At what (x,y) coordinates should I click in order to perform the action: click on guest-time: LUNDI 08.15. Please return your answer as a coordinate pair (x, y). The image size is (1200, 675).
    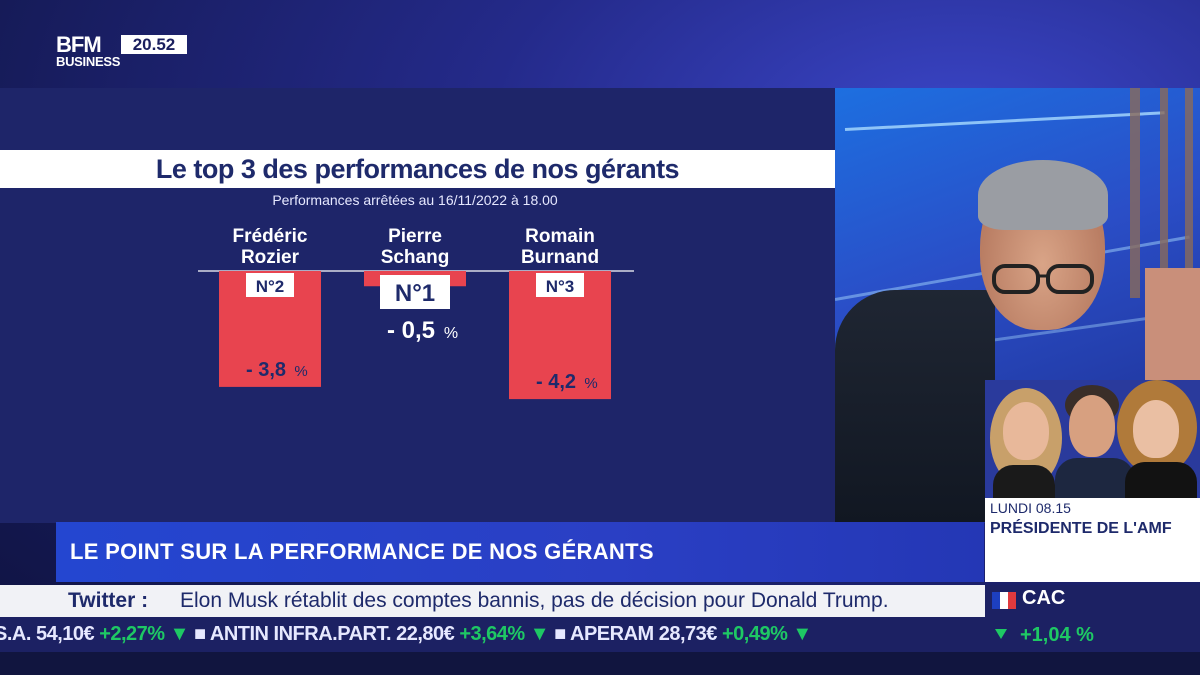
    Looking at the image, I should click on (1030, 508).